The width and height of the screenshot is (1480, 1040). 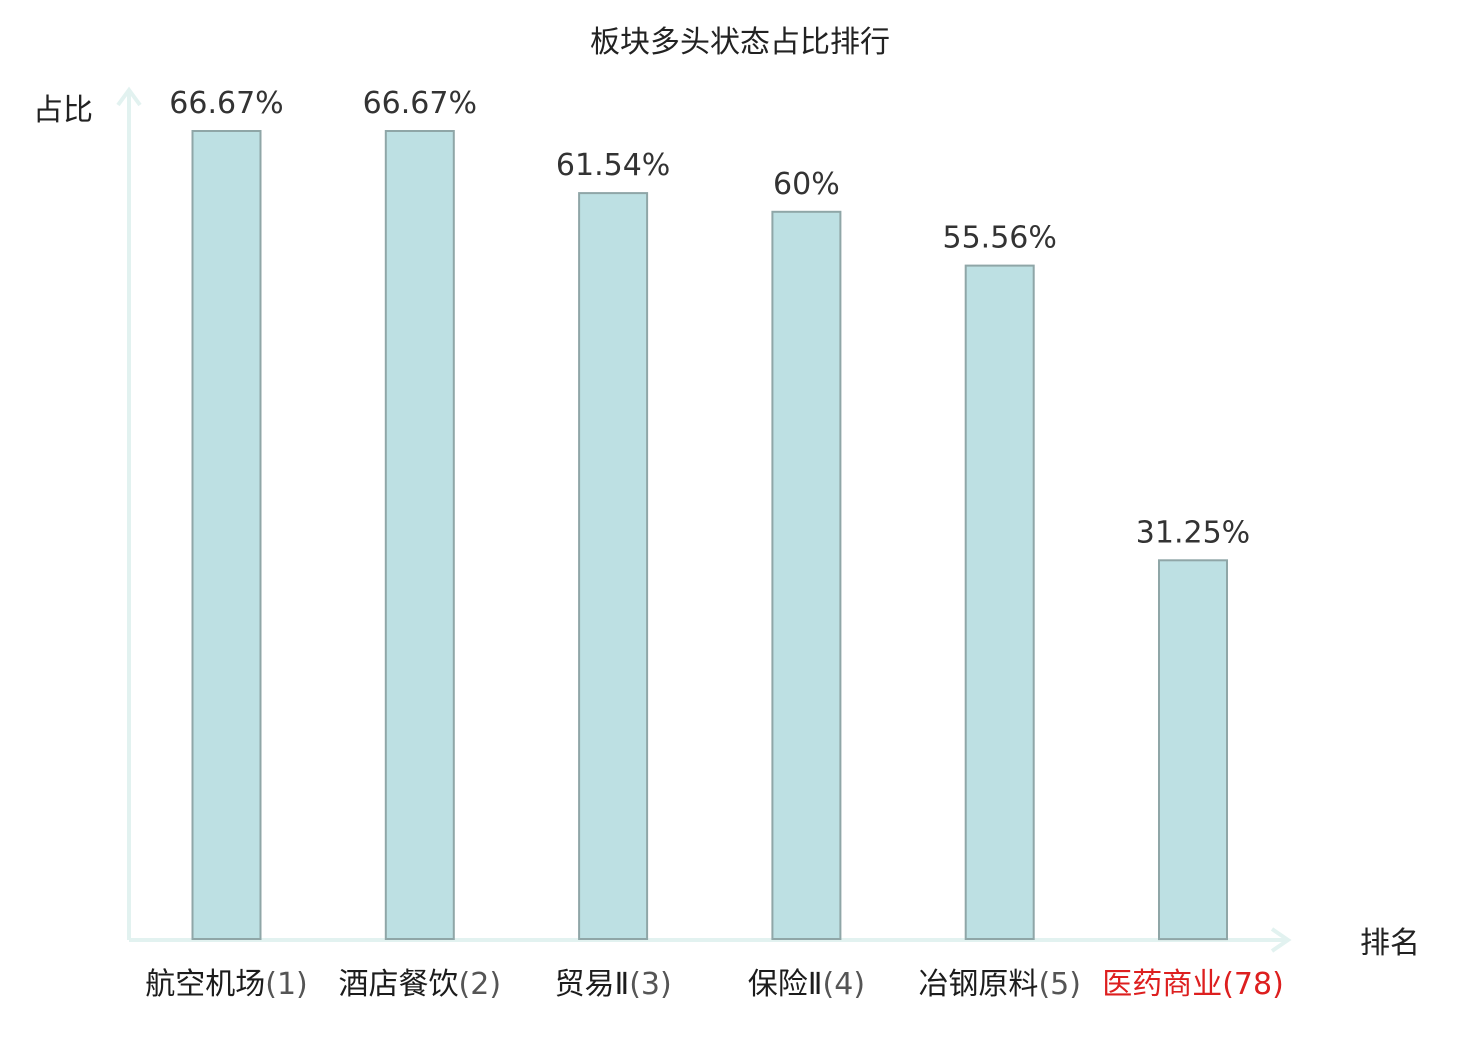 I want to click on category-name: 酒店餐饮, so click(x=399, y=984).